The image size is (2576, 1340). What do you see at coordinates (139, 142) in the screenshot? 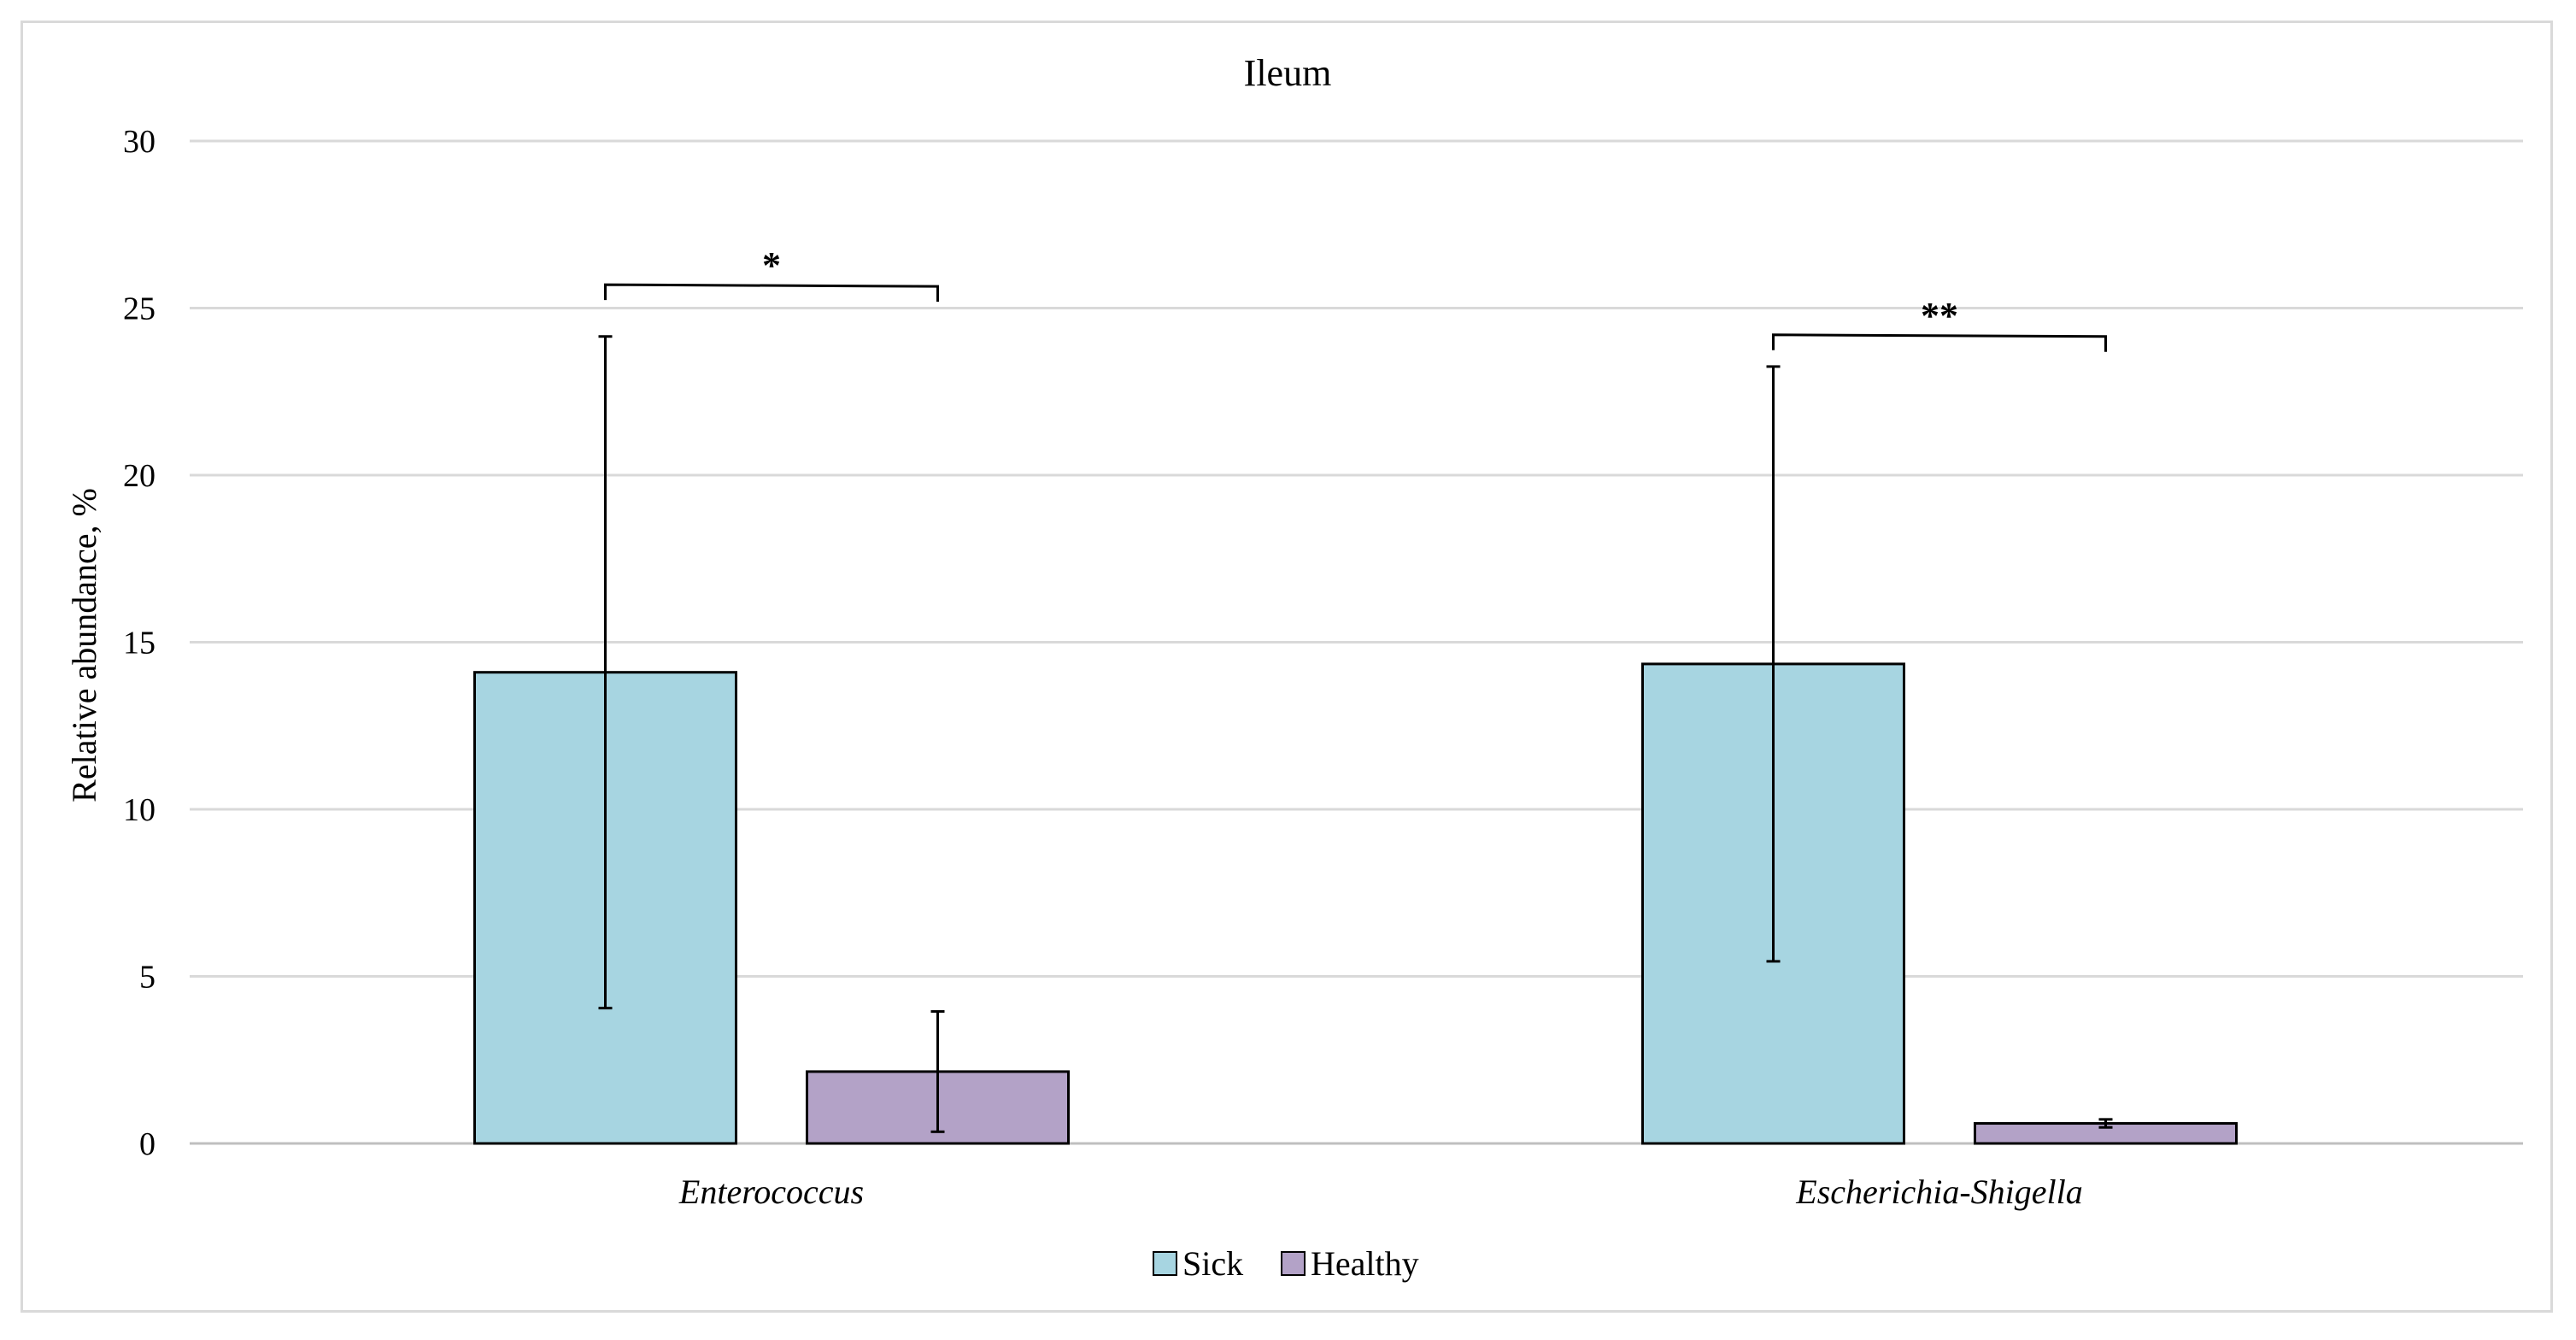
I see `y-tick-label: 30` at bounding box center [139, 142].